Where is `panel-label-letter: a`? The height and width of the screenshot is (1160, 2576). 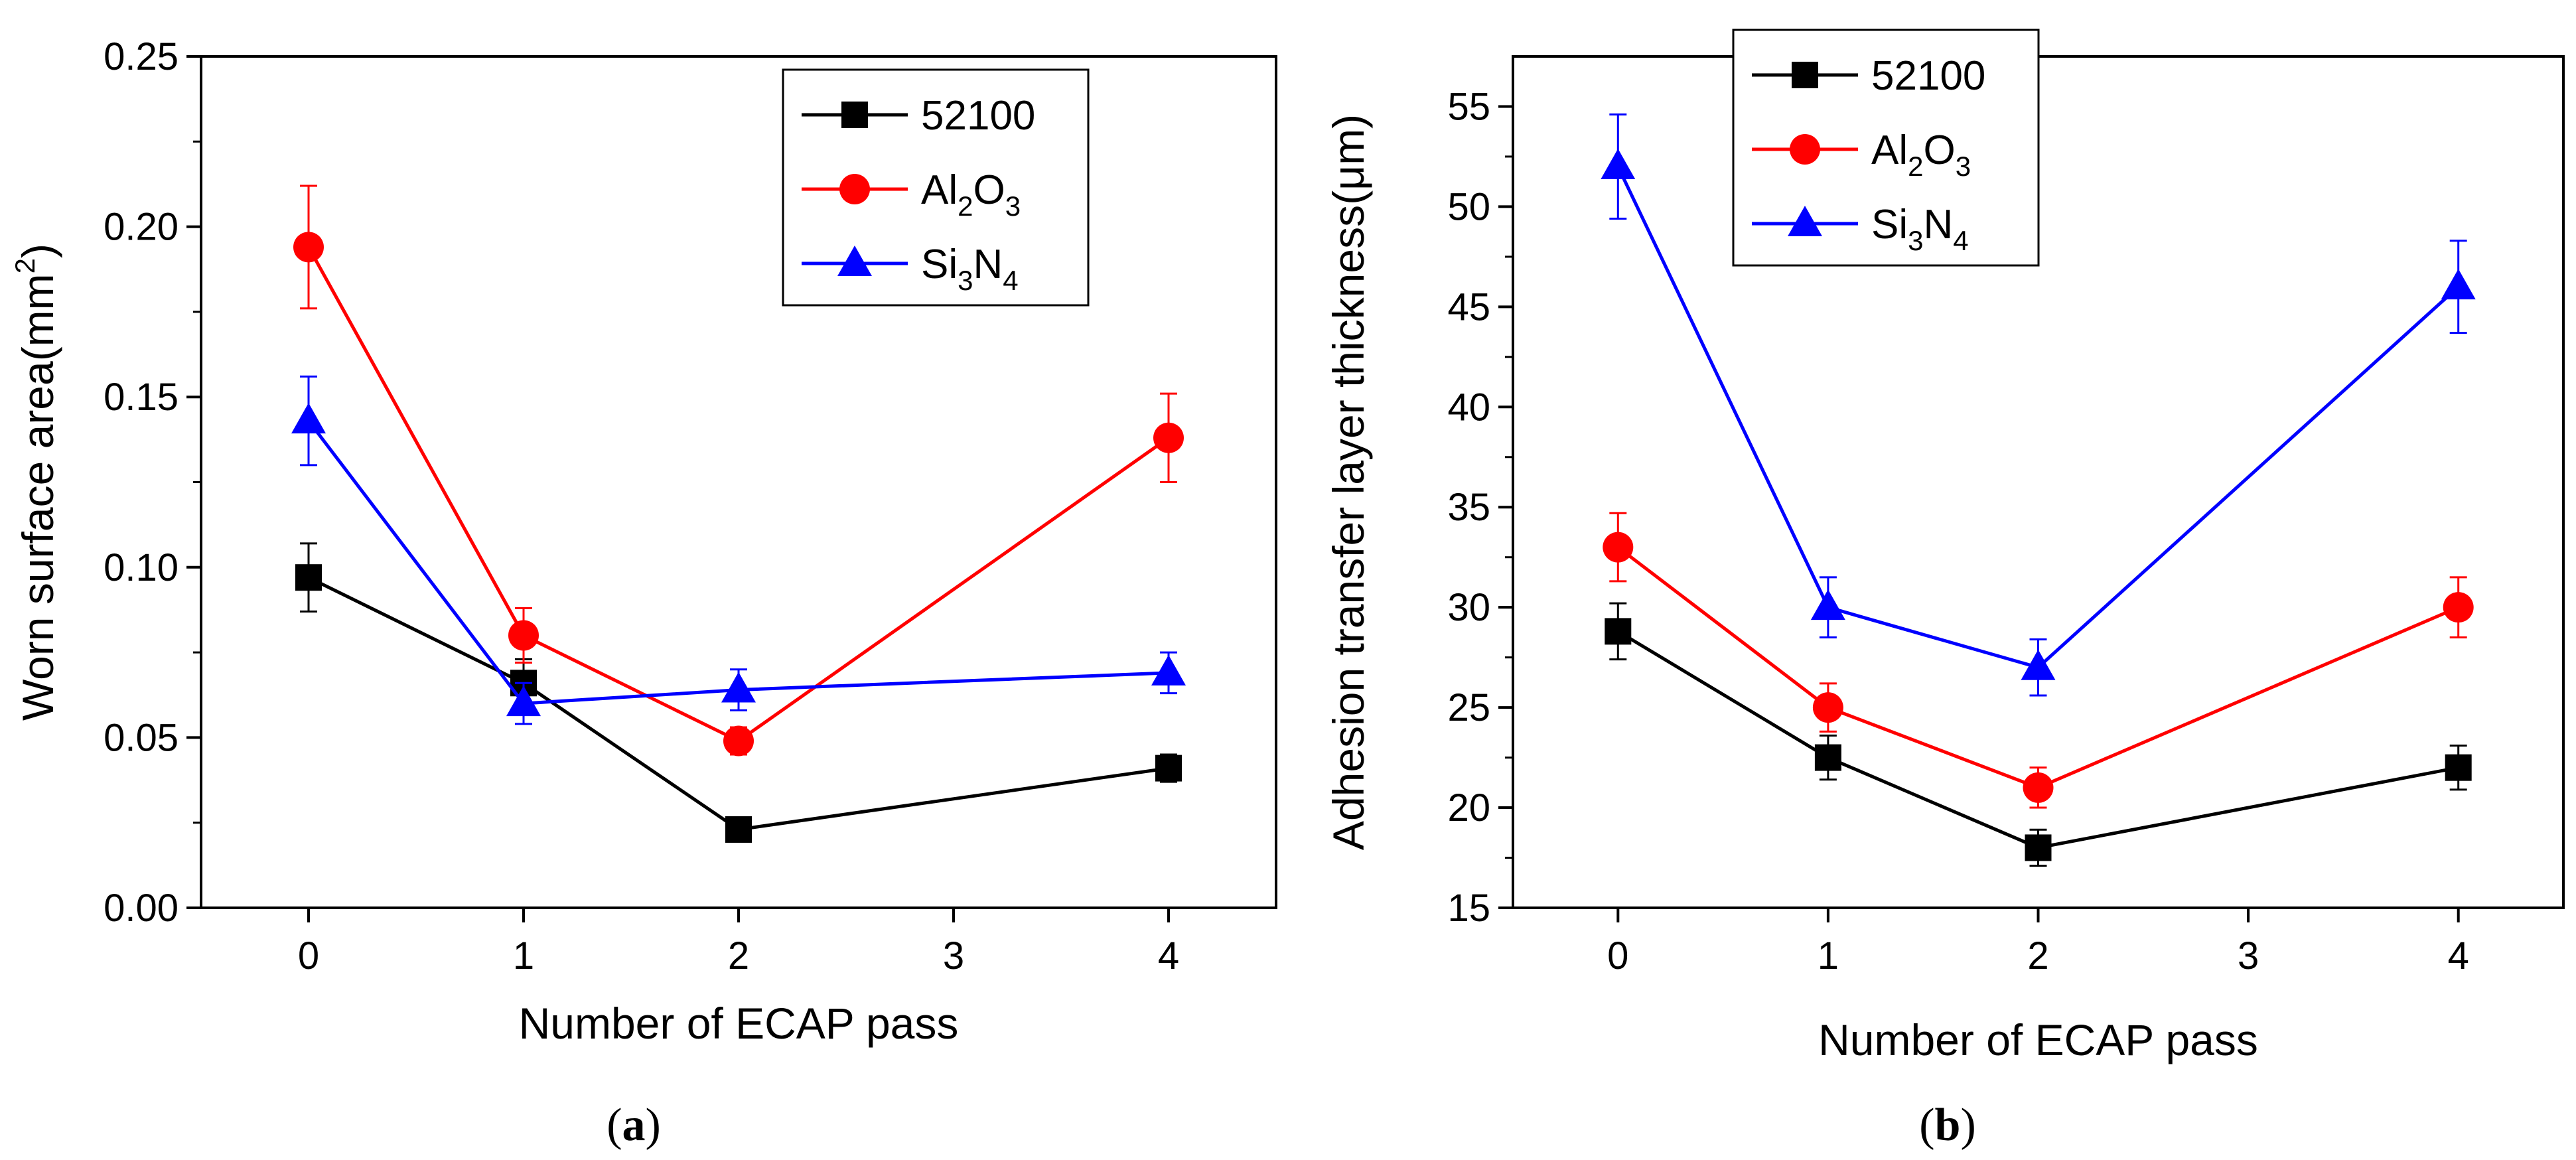
panel-label-letter: a is located at coordinates (634, 1125).